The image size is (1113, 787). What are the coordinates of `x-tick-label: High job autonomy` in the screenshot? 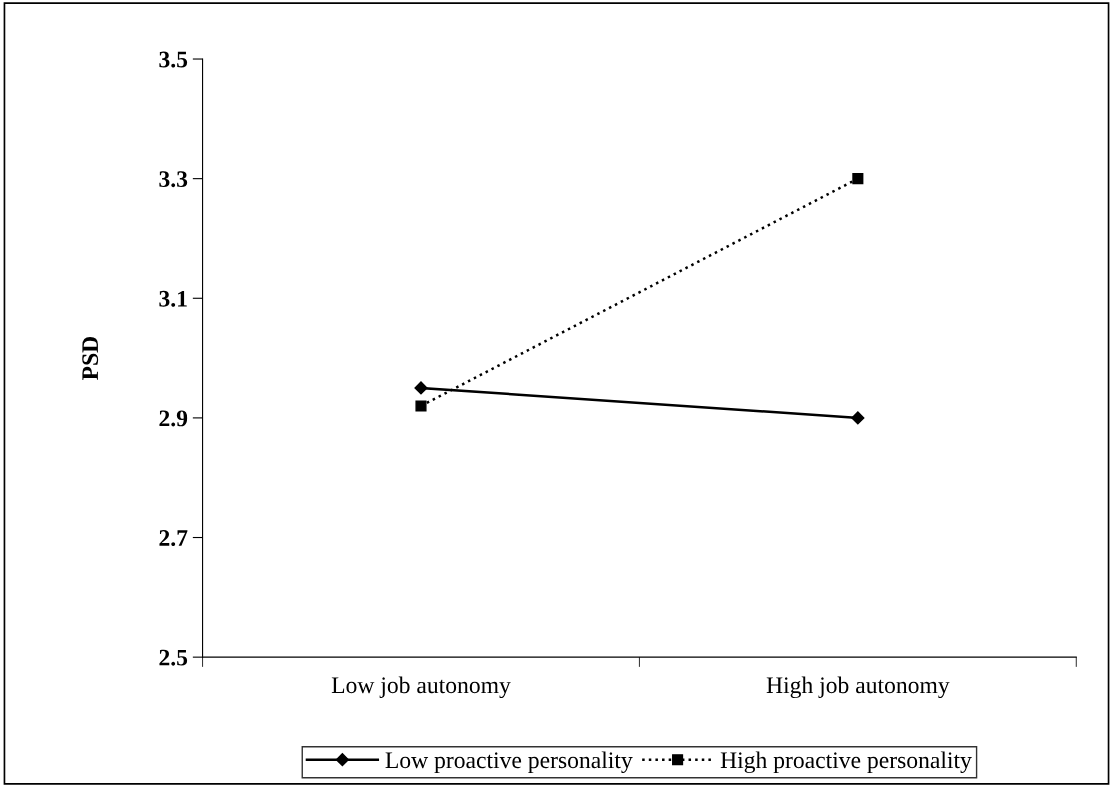 It's located at (858, 687).